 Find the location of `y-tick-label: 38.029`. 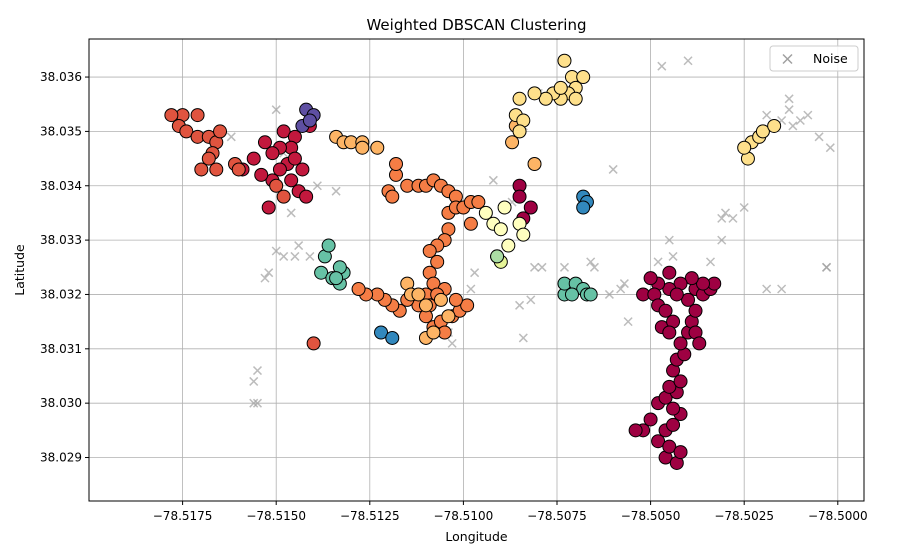

y-tick-label: 38.029 is located at coordinates (61, 458).